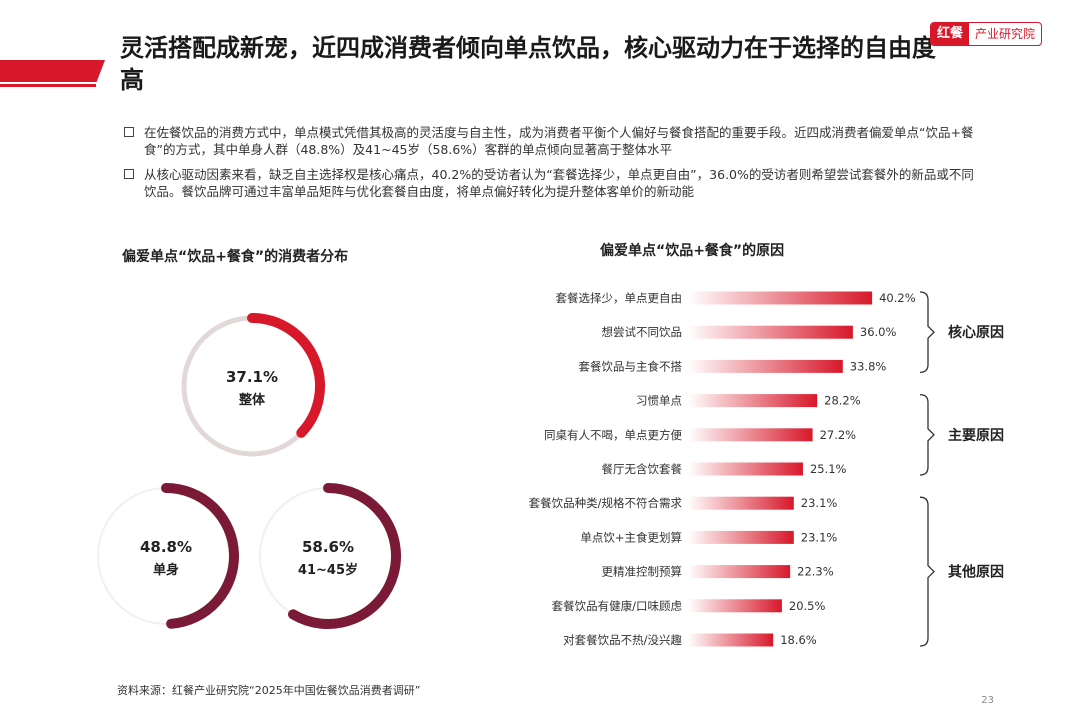 The image size is (1080, 720). Describe the element at coordinates (807, 606) in the screenshot. I see `bar-value-label: 20.5%` at that location.